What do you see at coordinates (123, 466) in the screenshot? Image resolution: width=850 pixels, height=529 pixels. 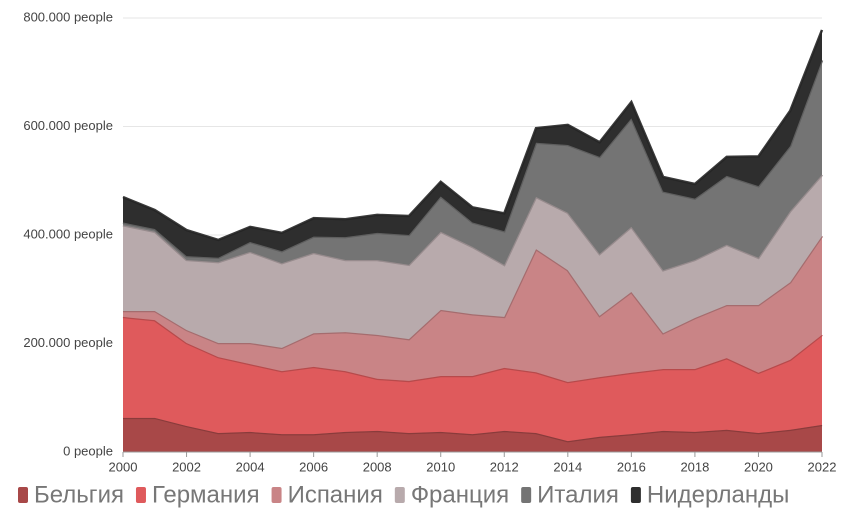 I see `x-tick-label: 2000` at bounding box center [123, 466].